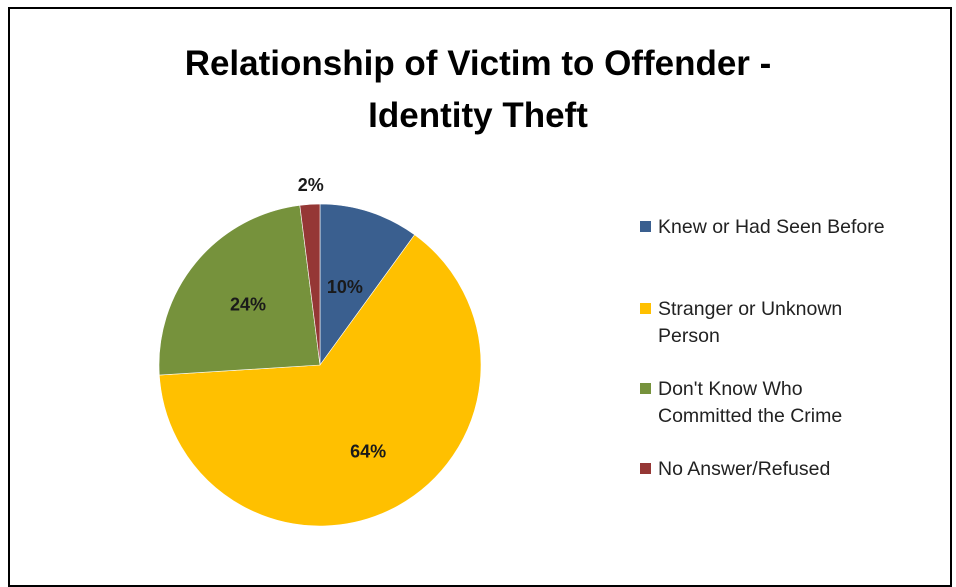  I want to click on pie-data-labels: 10% 64% 24% 2%, so click(308, 318).